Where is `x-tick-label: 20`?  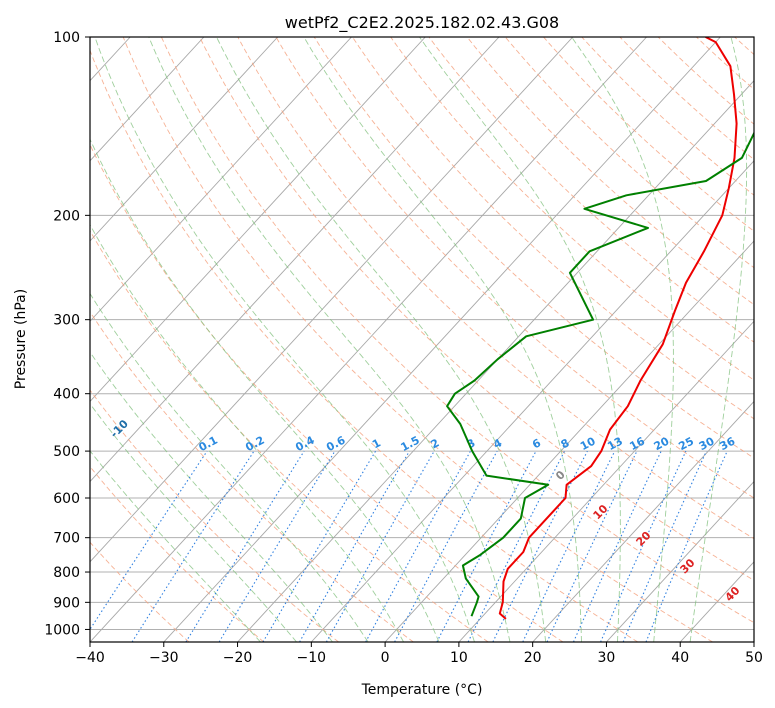
x-tick-label: 20 is located at coordinates (533, 658).